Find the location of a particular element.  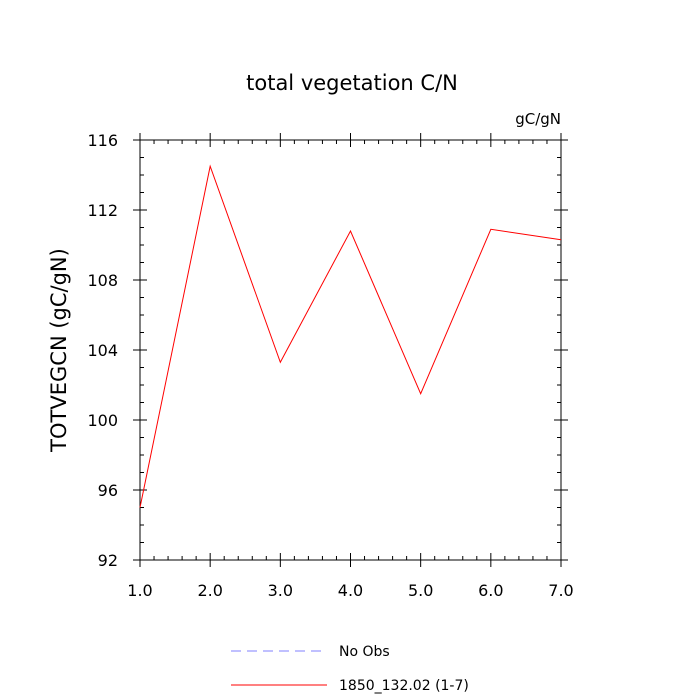

x-tick-label: 6.0 is located at coordinates (490, 590).